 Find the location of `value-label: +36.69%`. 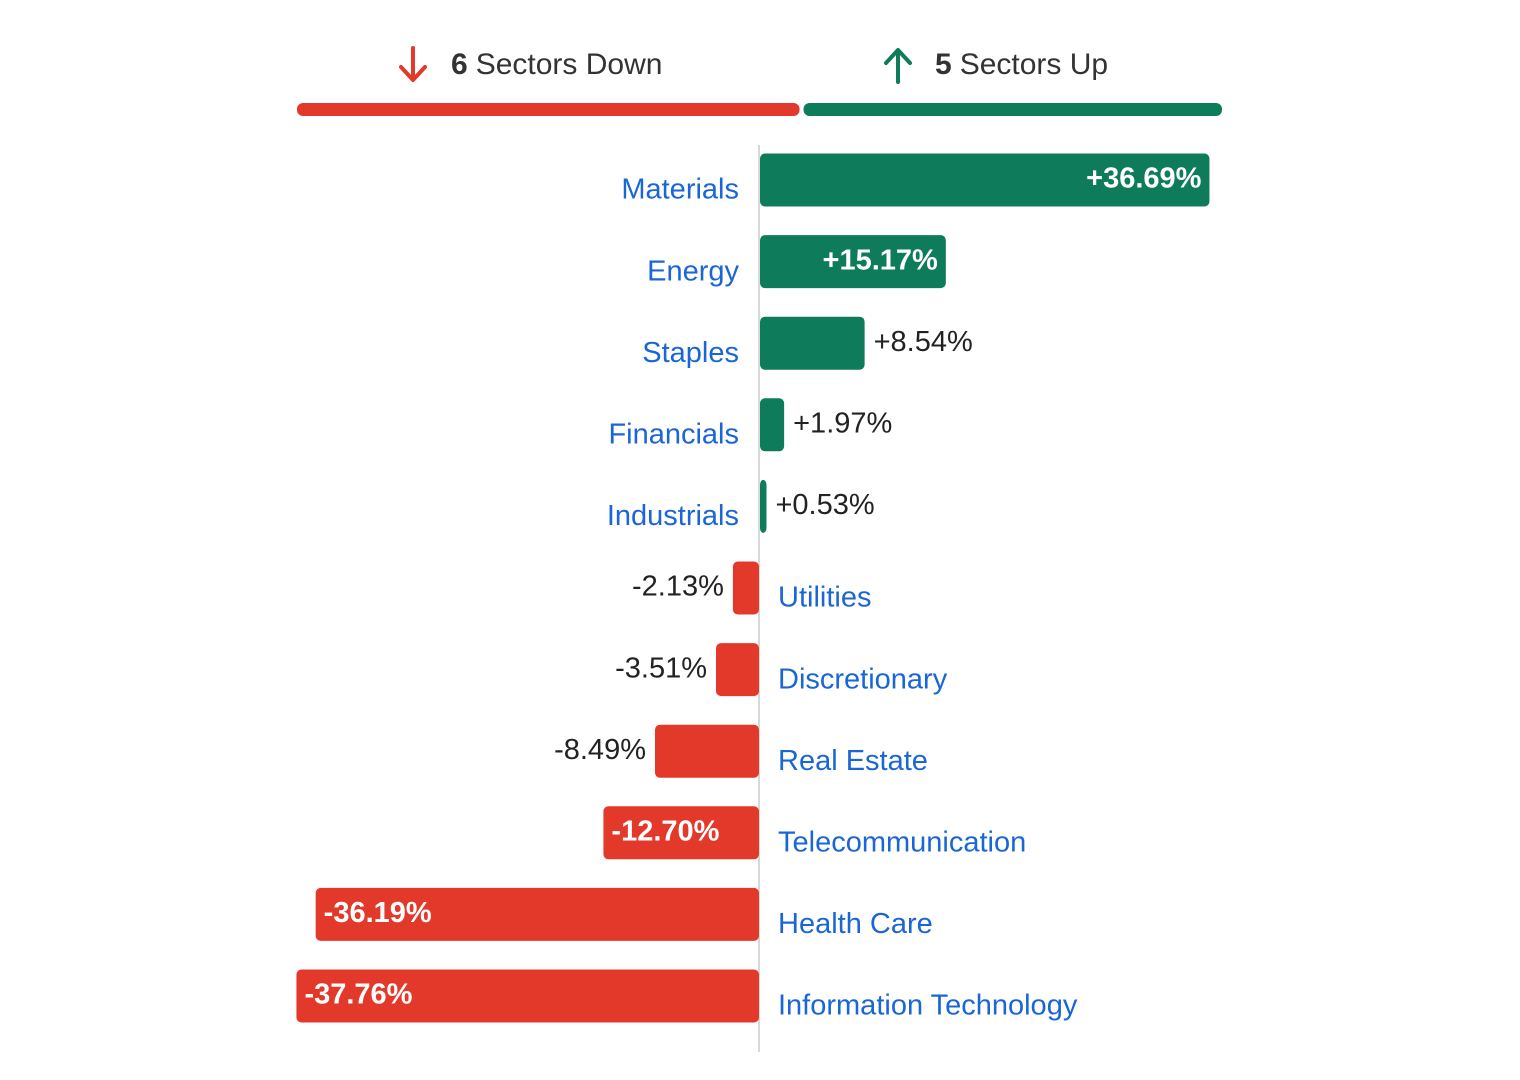

value-label: +36.69% is located at coordinates (1144, 179).